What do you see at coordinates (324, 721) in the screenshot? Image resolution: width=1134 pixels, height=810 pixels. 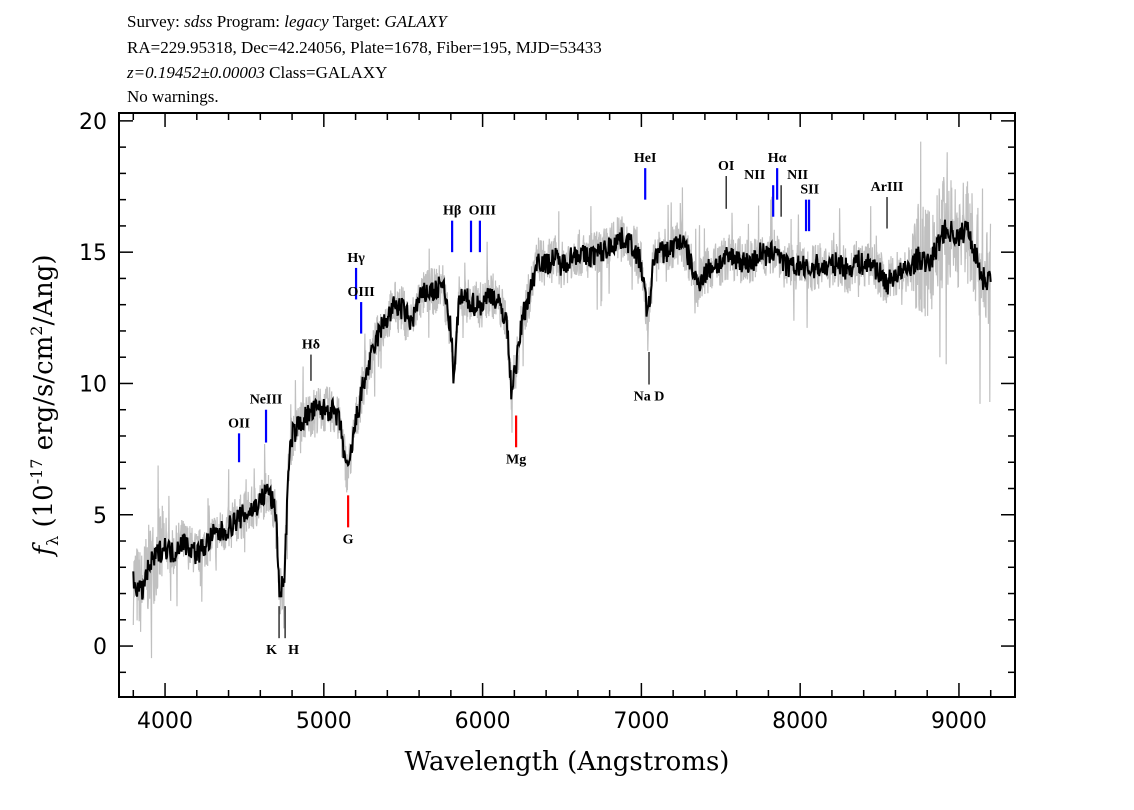 I see `x-tick-label: 5000` at bounding box center [324, 721].